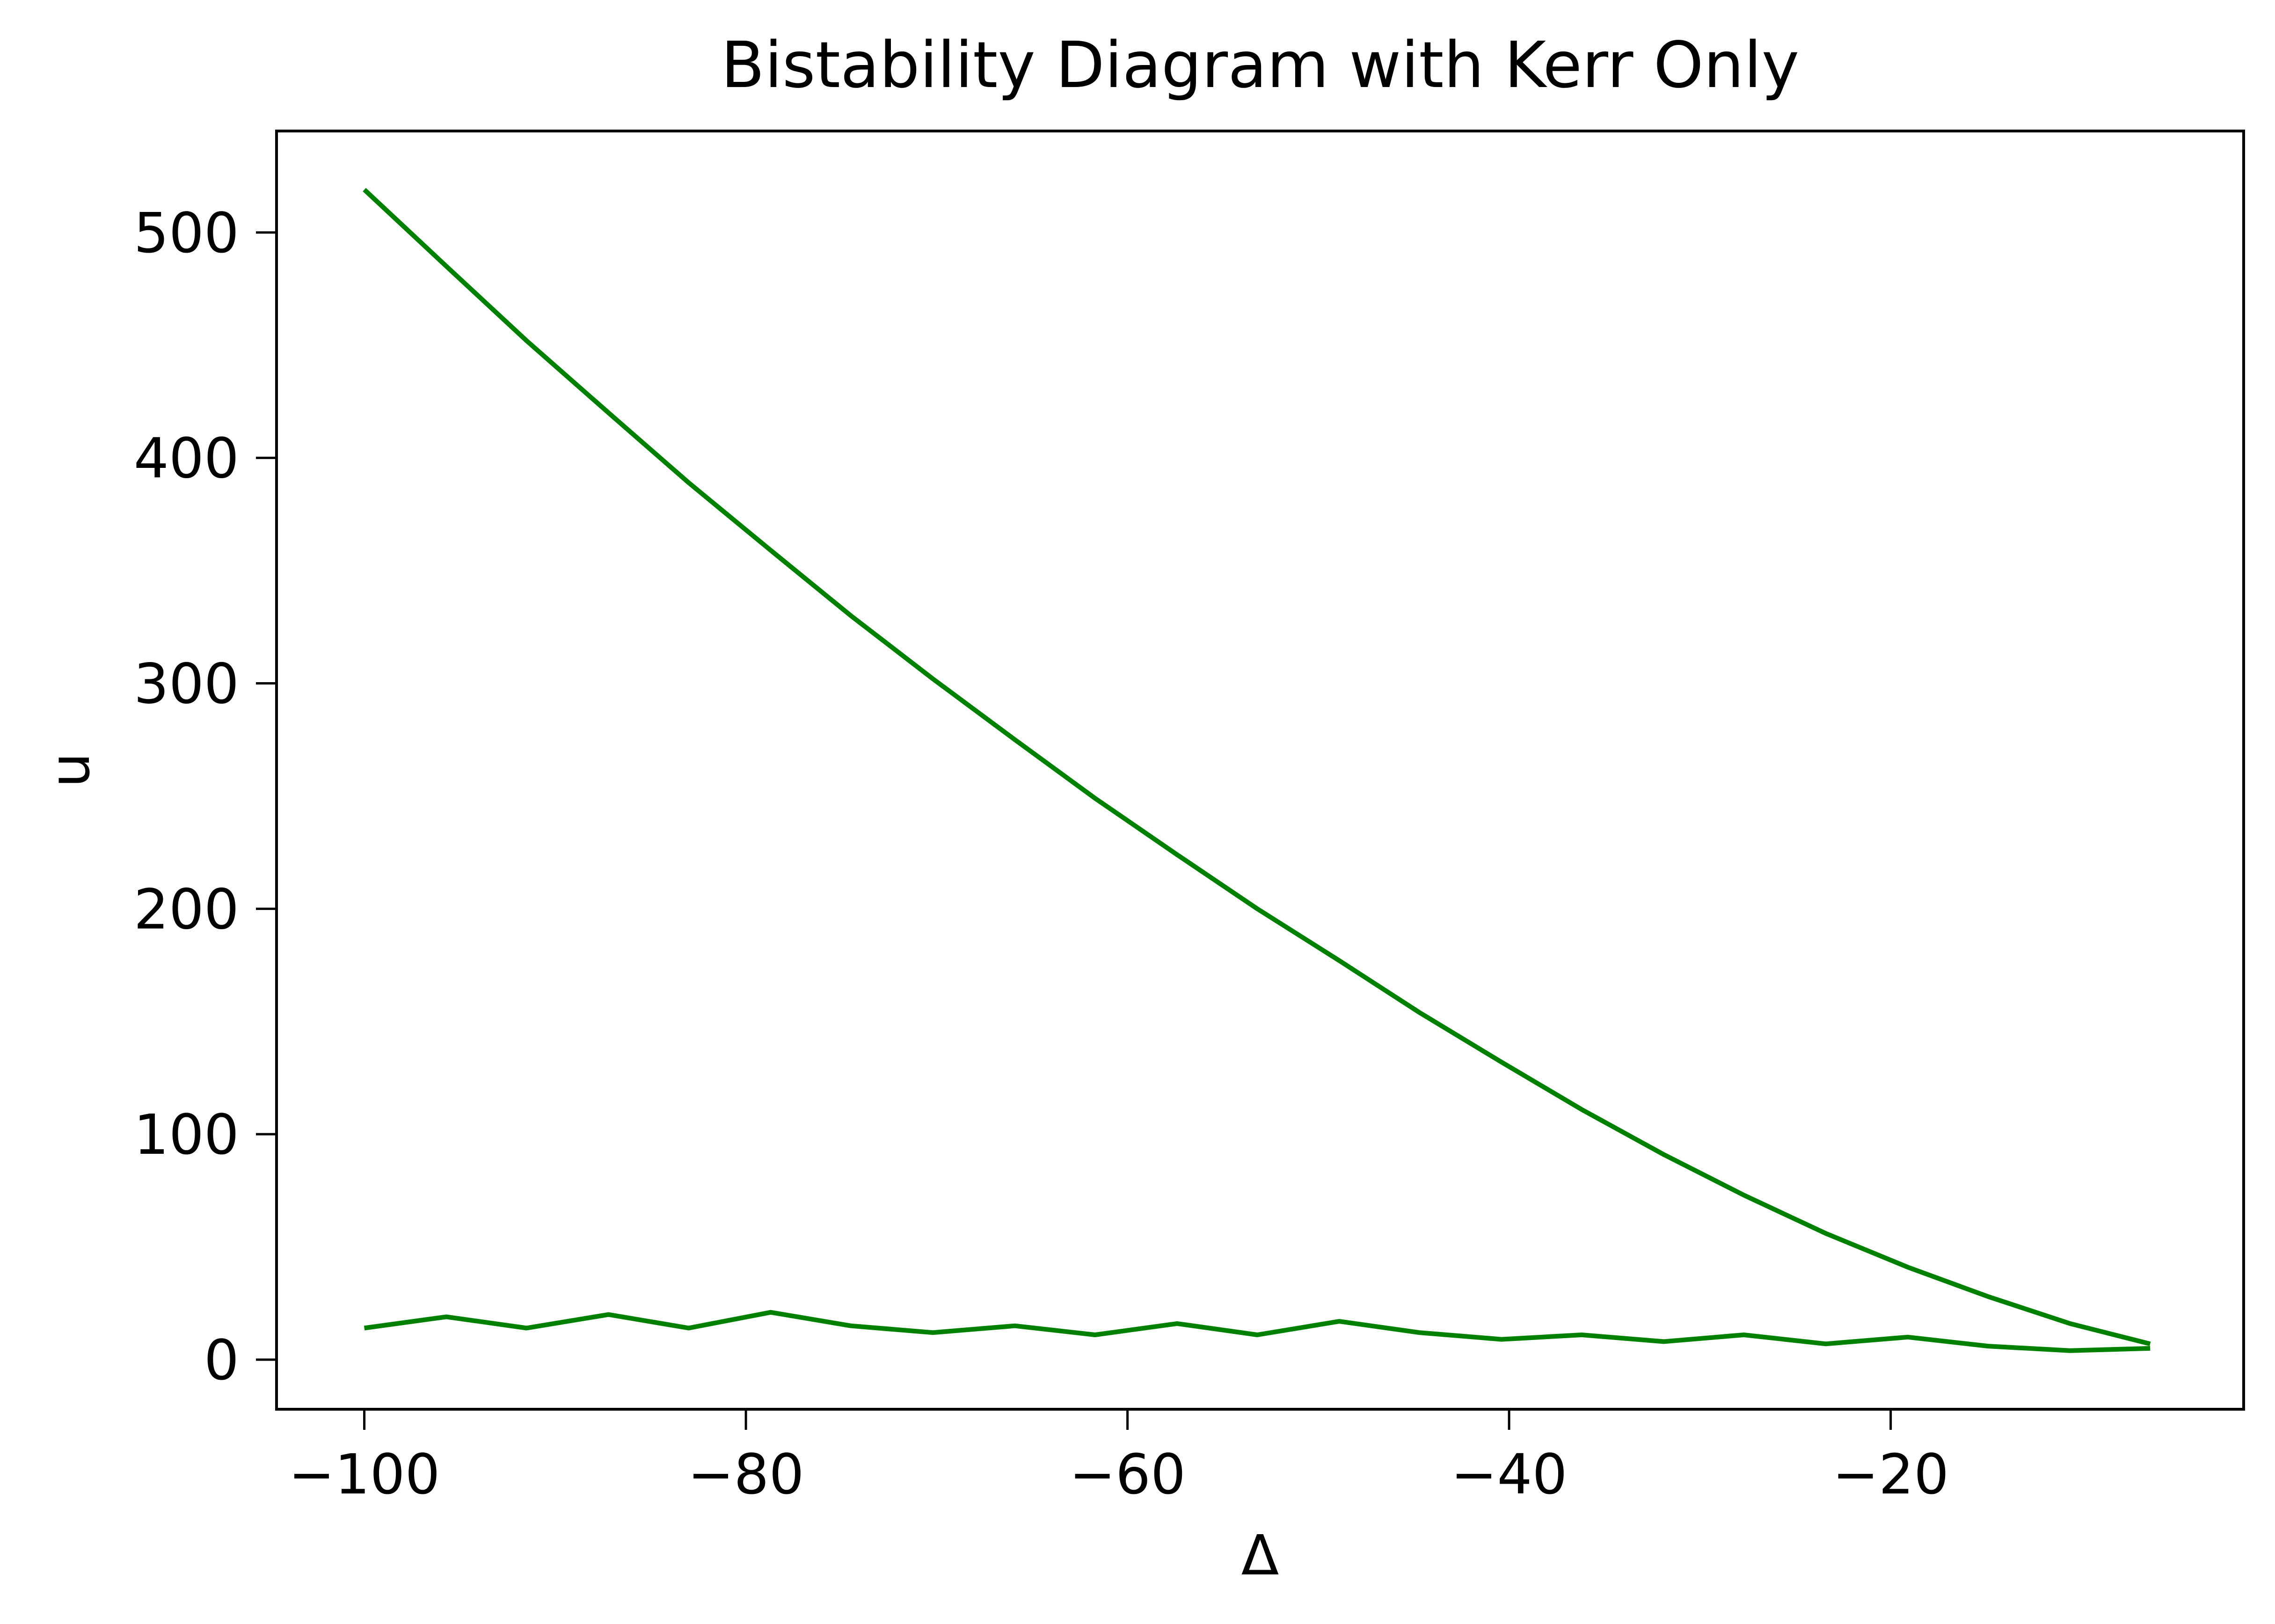 The image size is (2275, 1624). Describe the element at coordinates (1127, 1474) in the screenshot. I see `x-tick-label: −60` at that location.